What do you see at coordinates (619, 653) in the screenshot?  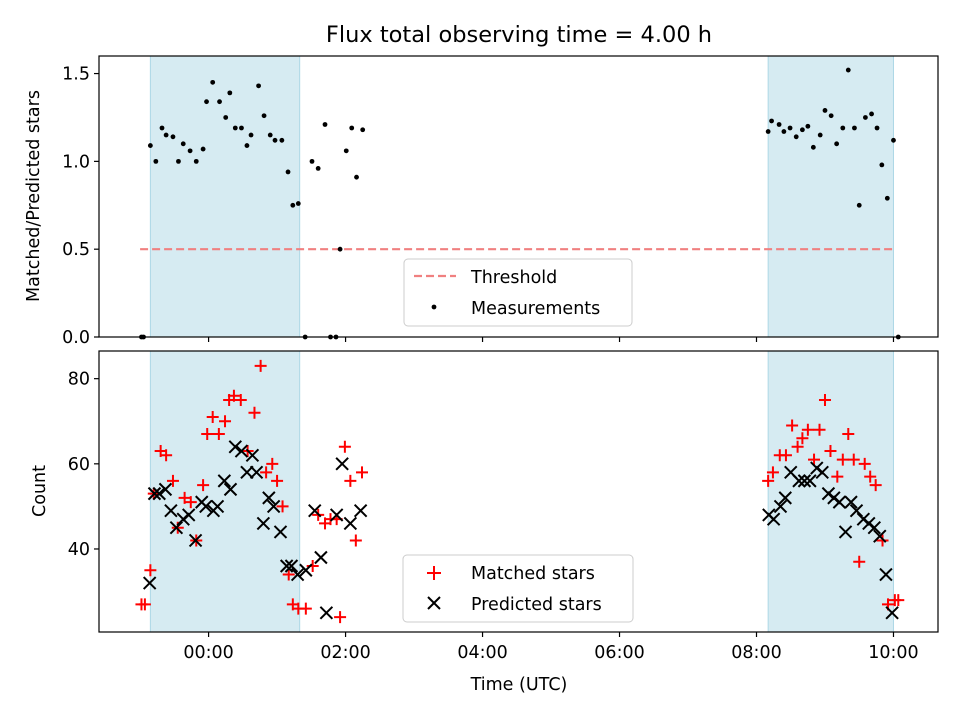 I see `x-tick-label: 06:00` at bounding box center [619, 653].